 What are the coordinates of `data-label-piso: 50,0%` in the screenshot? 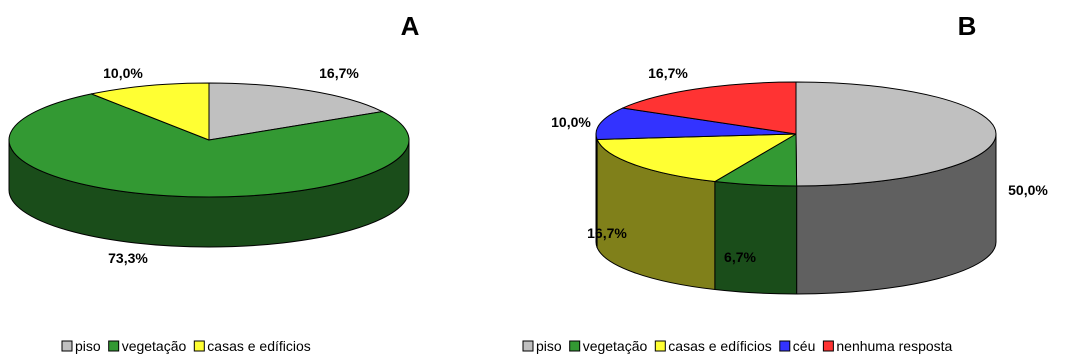 It's located at (1028, 190).